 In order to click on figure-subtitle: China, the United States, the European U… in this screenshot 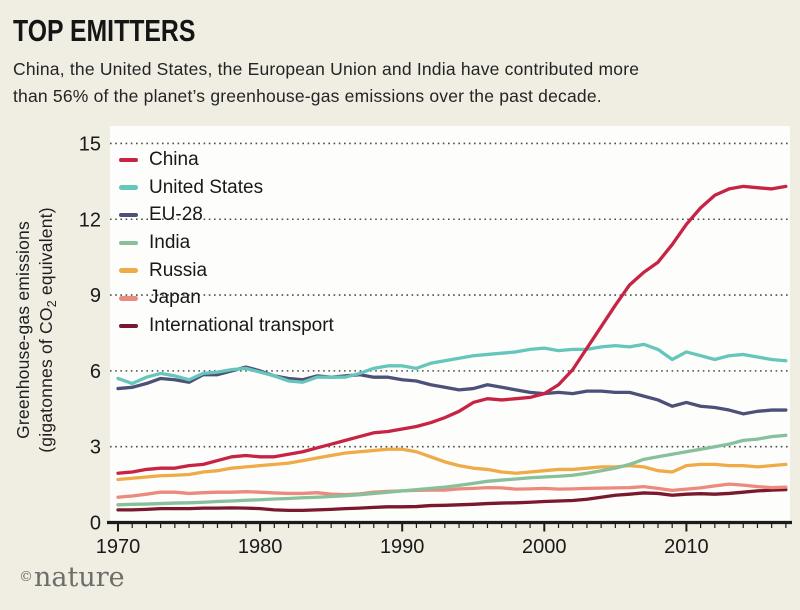, I will do `click(326, 83)`.